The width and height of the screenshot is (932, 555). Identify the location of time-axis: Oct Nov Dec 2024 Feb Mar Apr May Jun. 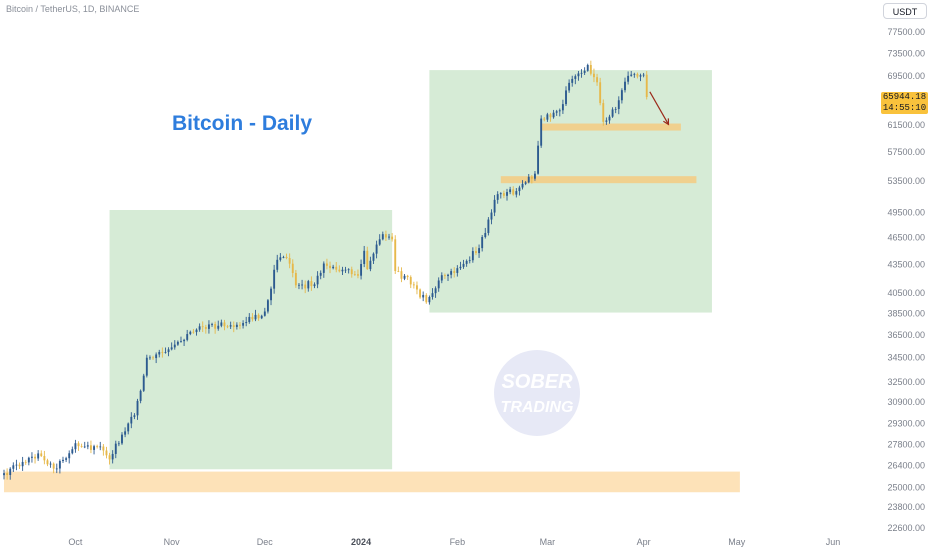
(454, 542).